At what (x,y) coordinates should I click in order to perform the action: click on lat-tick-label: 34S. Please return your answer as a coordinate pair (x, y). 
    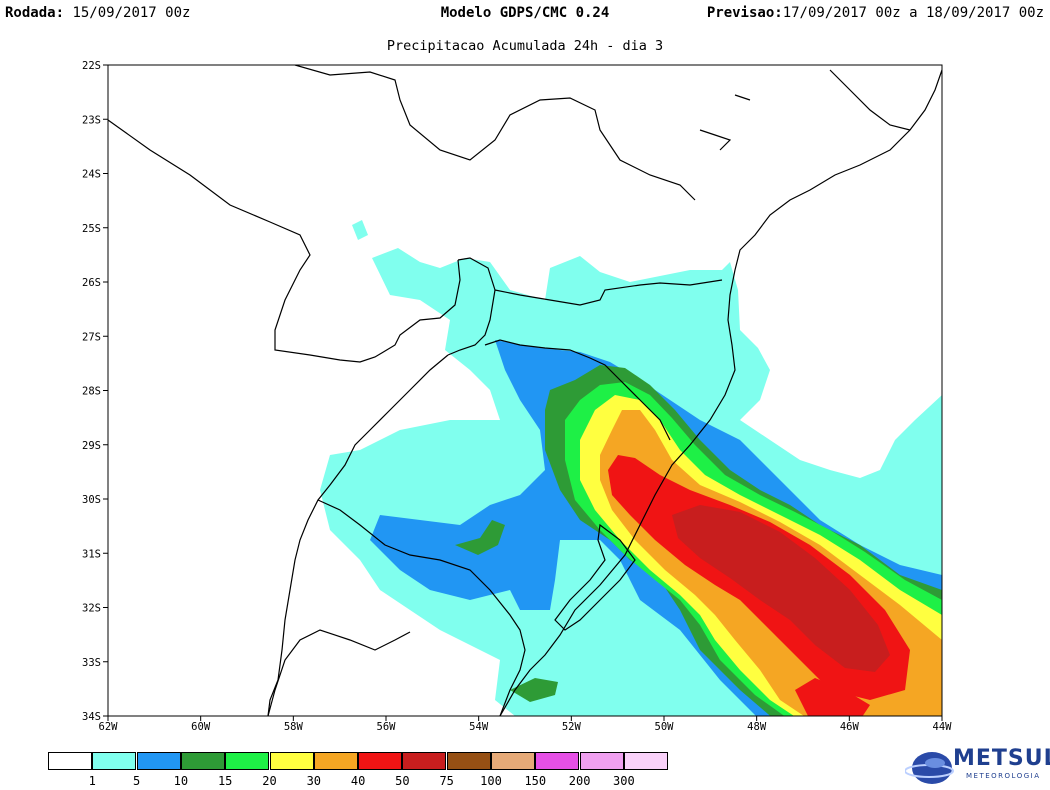
    Looking at the image, I should click on (91, 717).